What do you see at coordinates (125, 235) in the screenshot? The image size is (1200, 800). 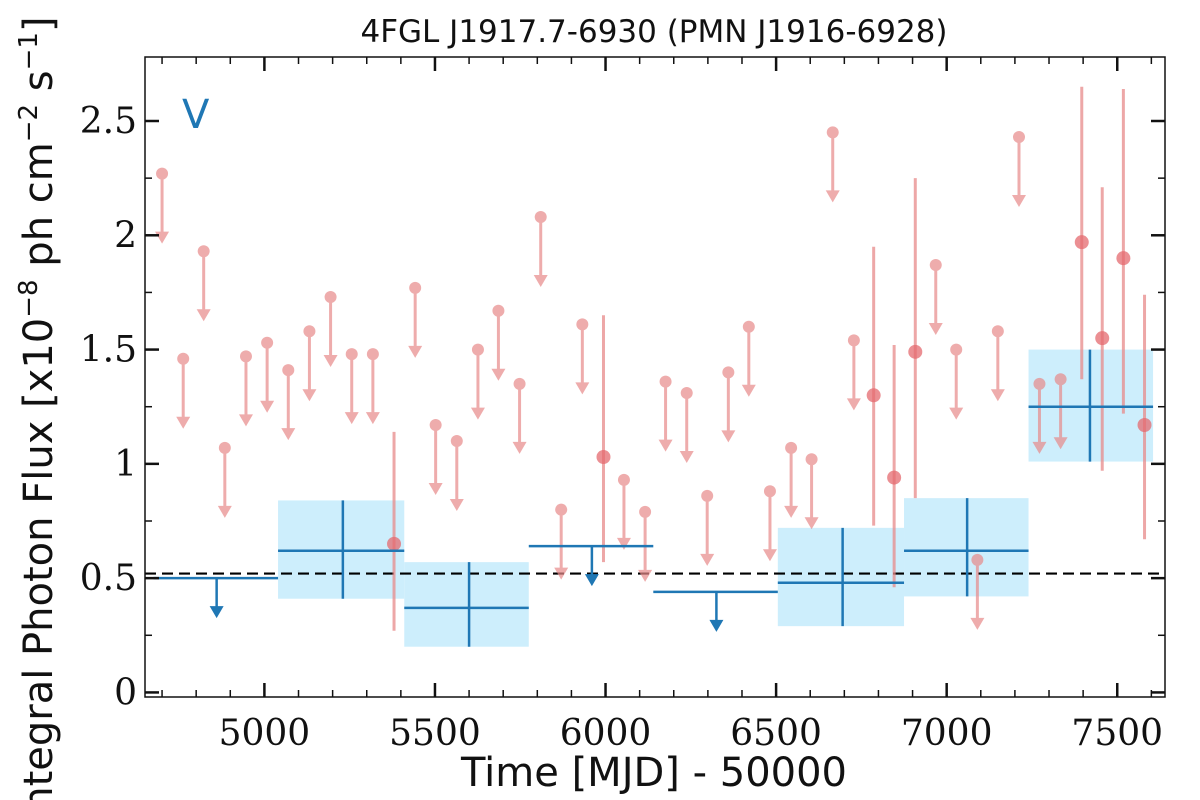 I see `y-tick-label: 2` at bounding box center [125, 235].